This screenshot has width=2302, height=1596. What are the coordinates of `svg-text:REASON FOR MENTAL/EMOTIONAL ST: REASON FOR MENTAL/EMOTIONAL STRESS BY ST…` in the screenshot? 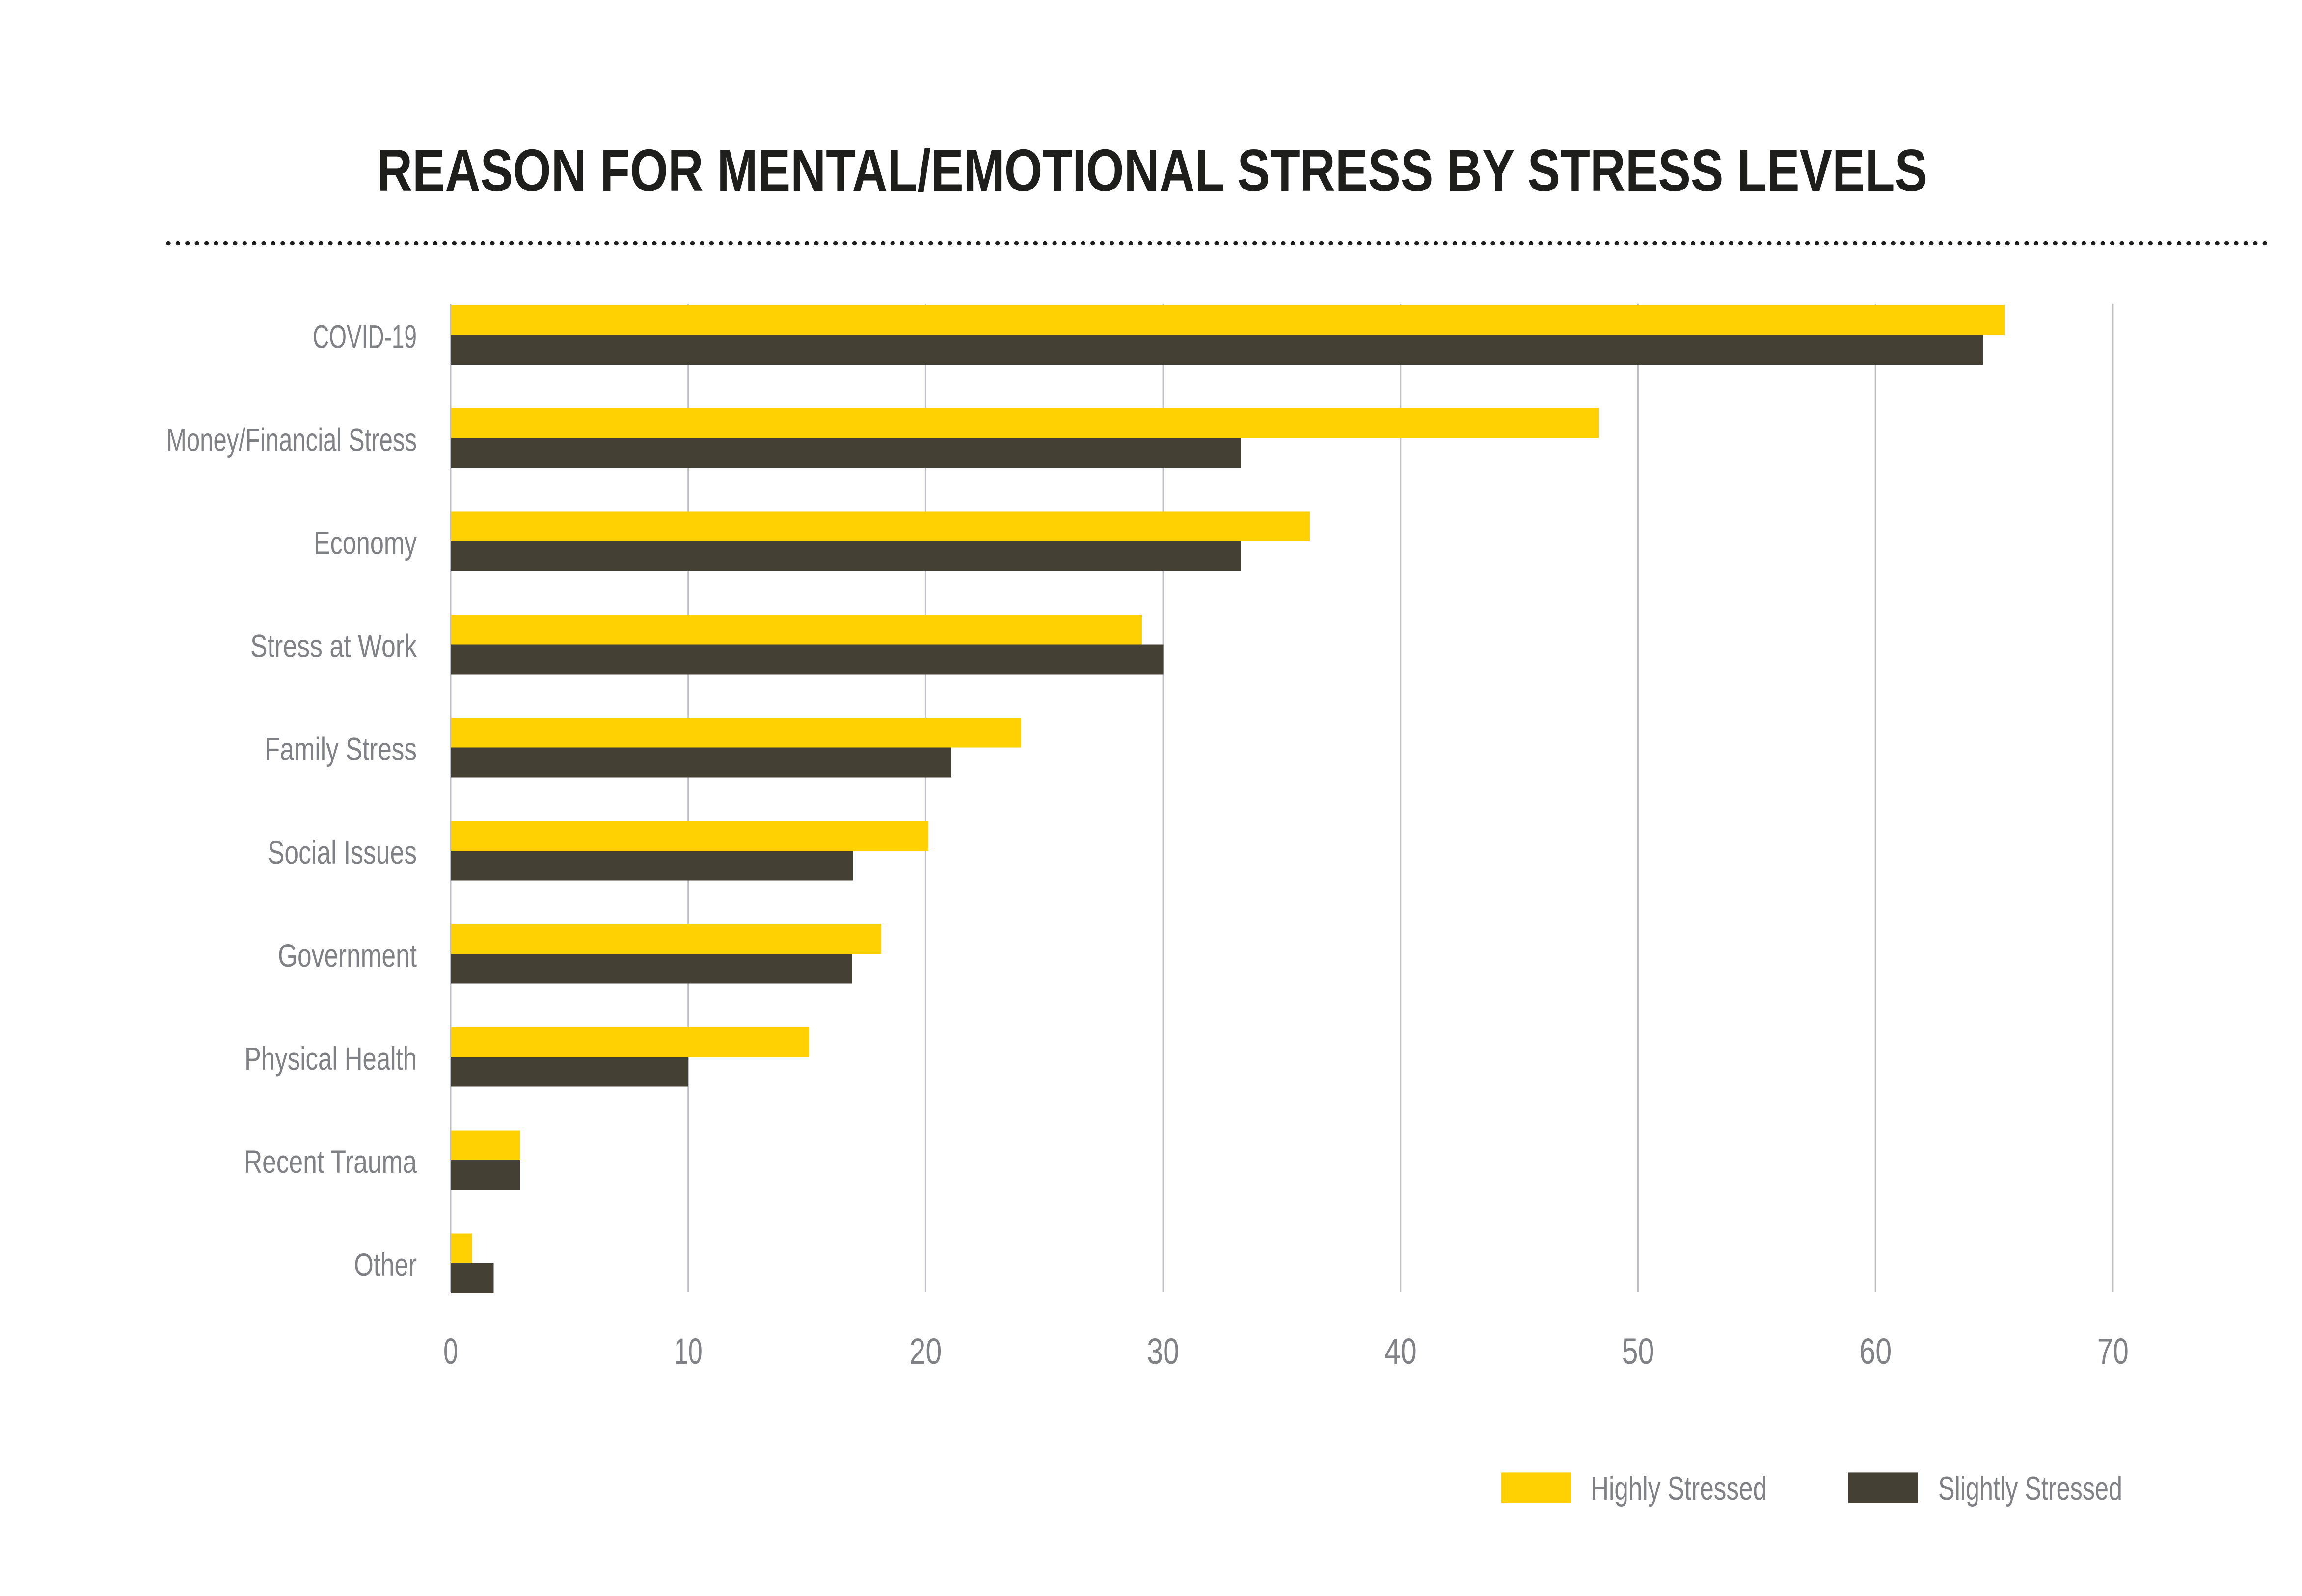 It's located at (1152, 170).